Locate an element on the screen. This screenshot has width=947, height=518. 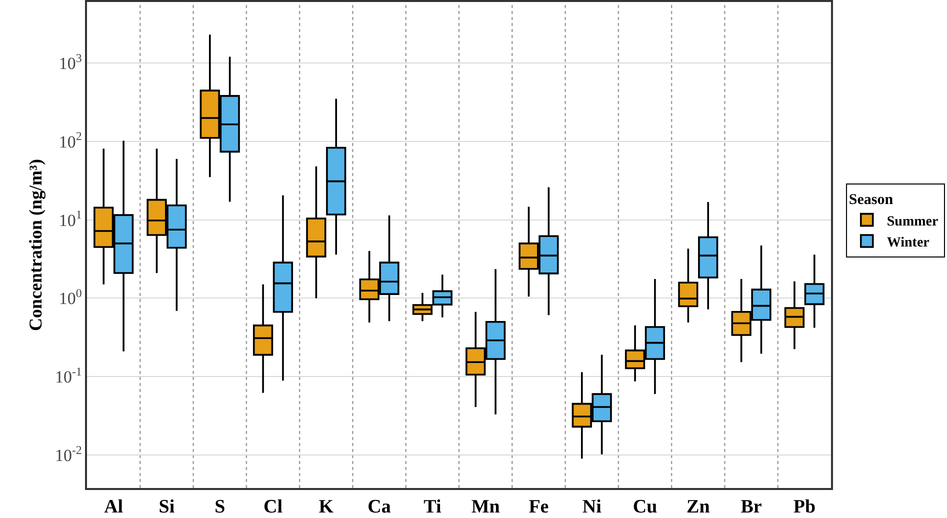
y-axis-title: Concentration (ng/m³) is located at coordinates (36, 245).